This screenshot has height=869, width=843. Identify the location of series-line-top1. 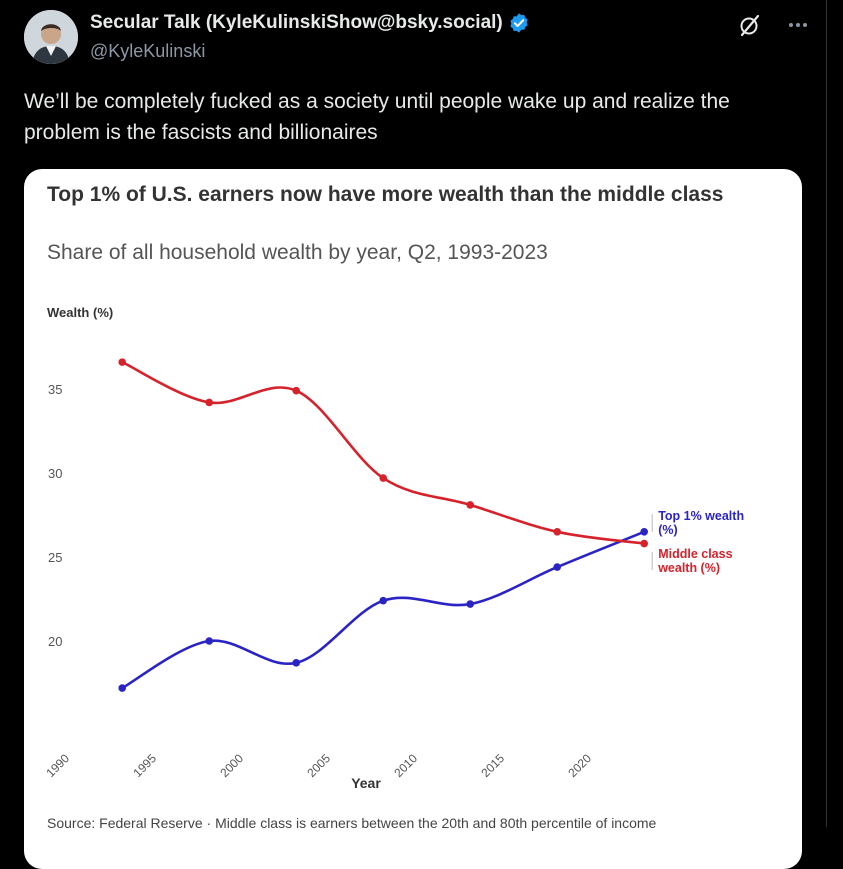
(383, 610).